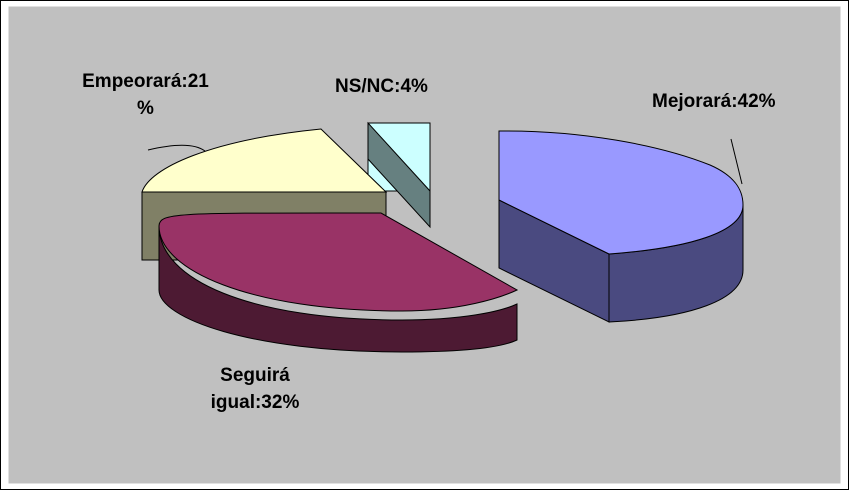 This screenshot has height=490, width=849. Describe the element at coordinates (399, 175) in the screenshot. I see `slice-ns-nc` at that location.